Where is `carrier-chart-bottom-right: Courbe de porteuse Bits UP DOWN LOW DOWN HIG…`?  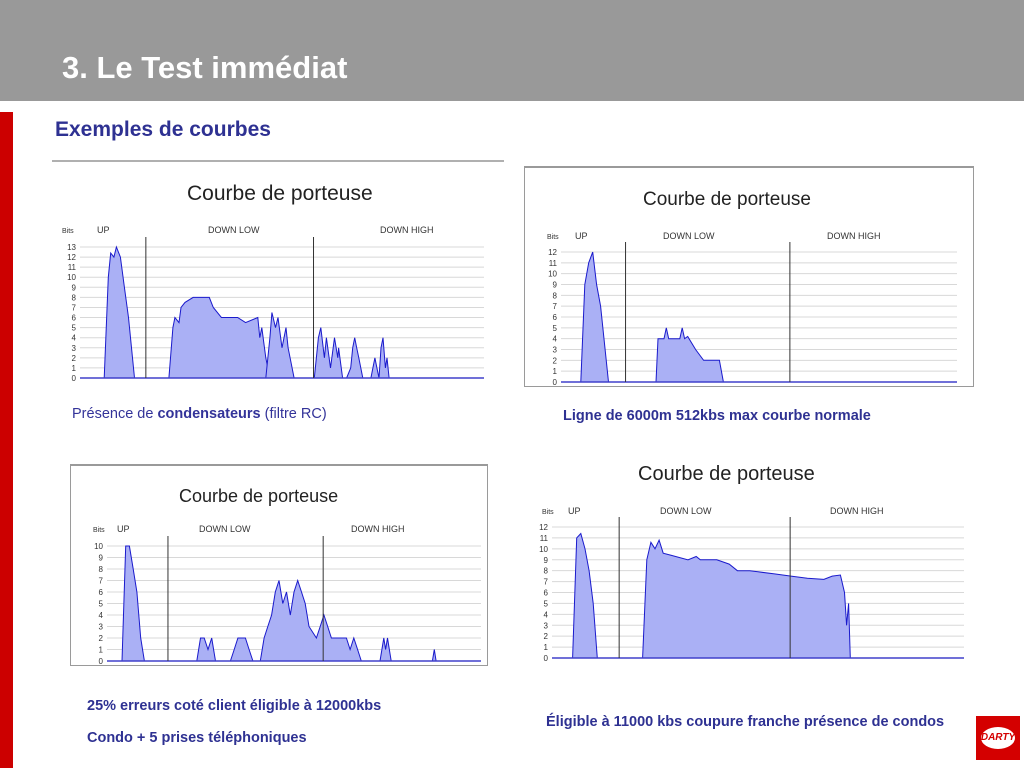
carrier-chart-bottom-right: Courbe de porteuse Bits UP DOWN LOW DOWN HIG… is located at coordinates (740, 558).